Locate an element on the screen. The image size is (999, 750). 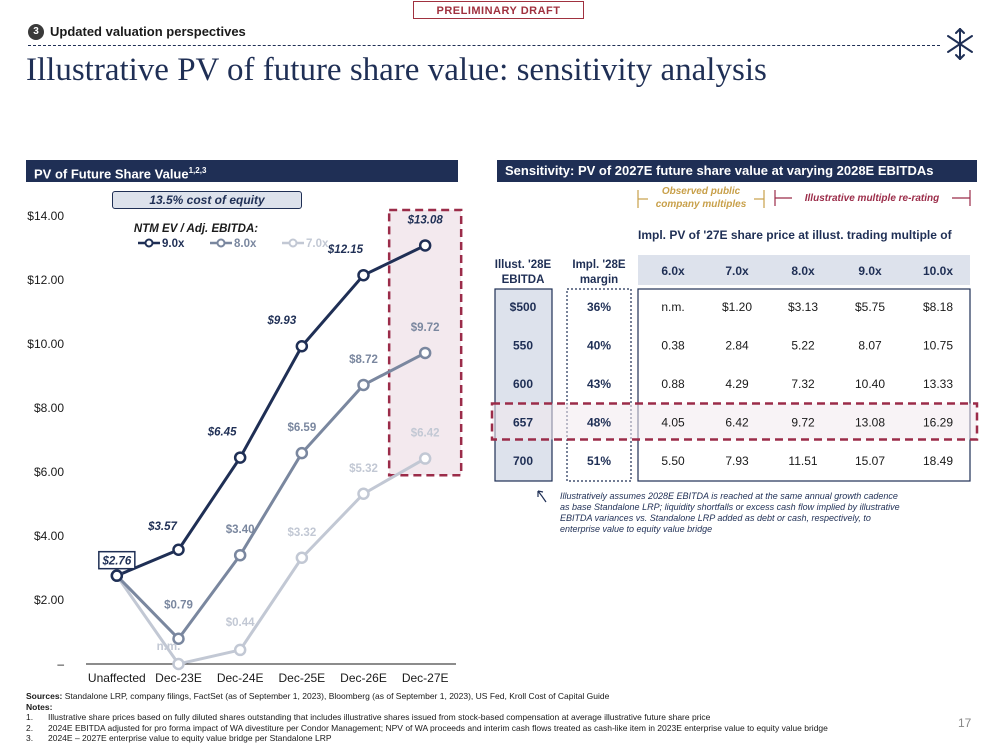
observed-label: company multiples is located at coordinates (701, 204).